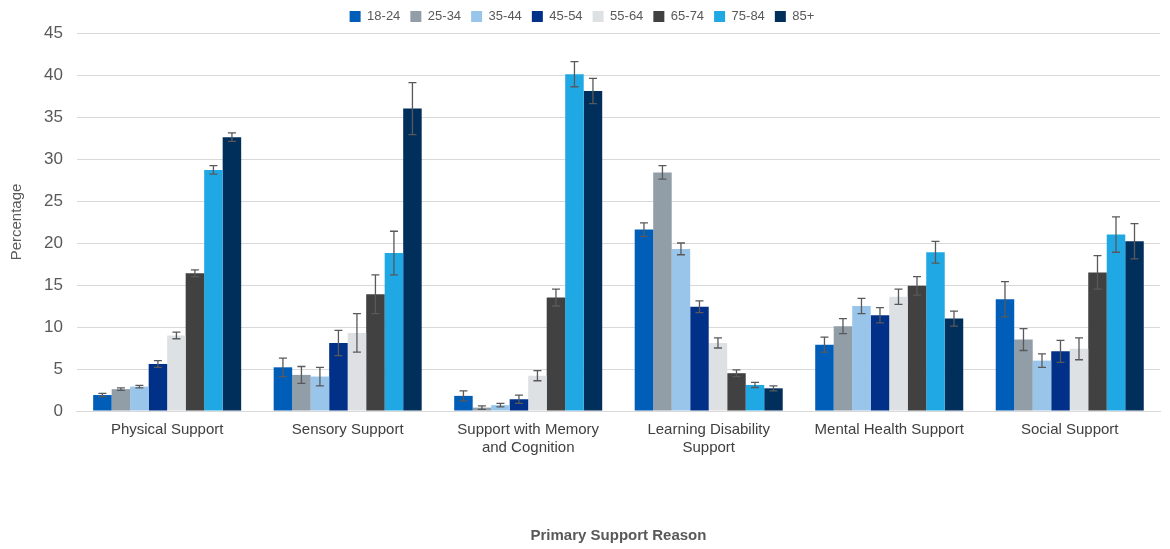  Describe the element at coordinates (53, 74) in the screenshot. I see `y-tick-label: 40` at that location.